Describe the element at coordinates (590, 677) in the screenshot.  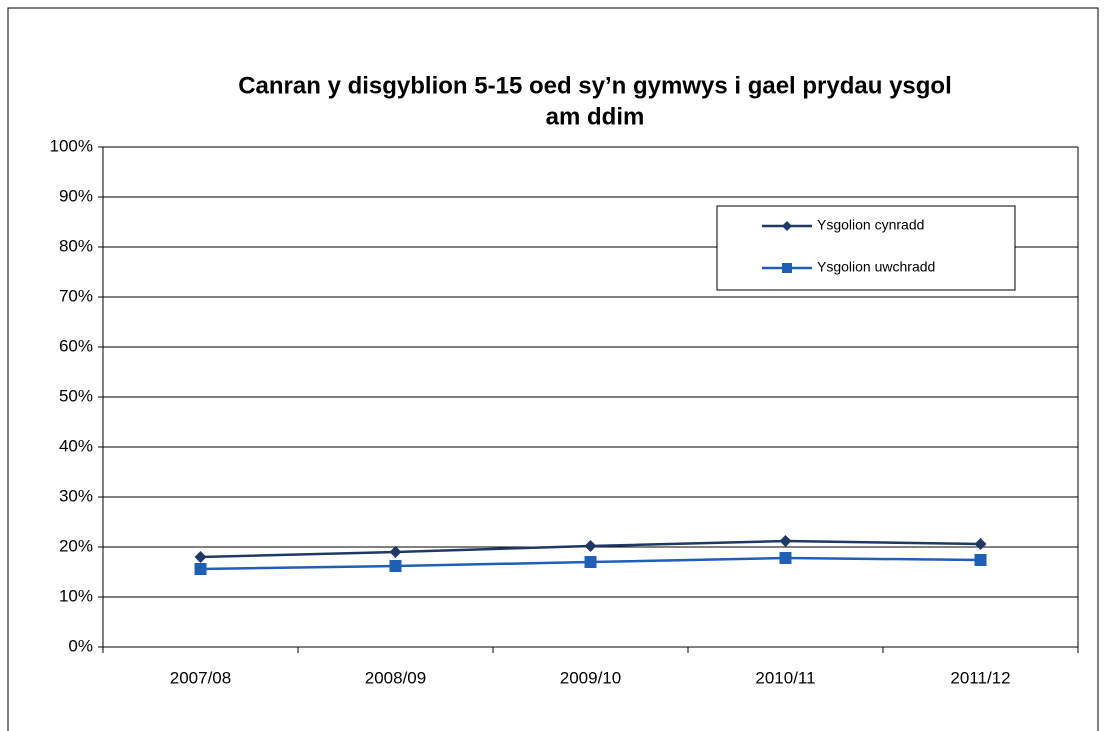
I see `x-tick-label: 2009/10` at that location.